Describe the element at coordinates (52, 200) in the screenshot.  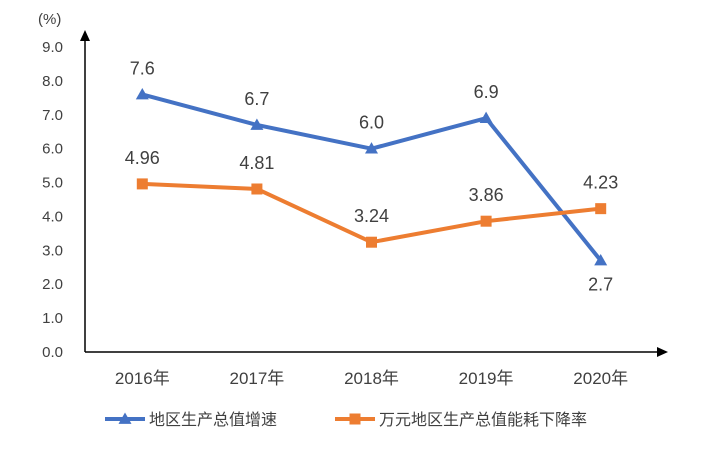
I see `y-tick-labels: 0.0 1.0 2.0 3.0 4.0 5.0 6.0 7.0 8.0 9.0` at that location.